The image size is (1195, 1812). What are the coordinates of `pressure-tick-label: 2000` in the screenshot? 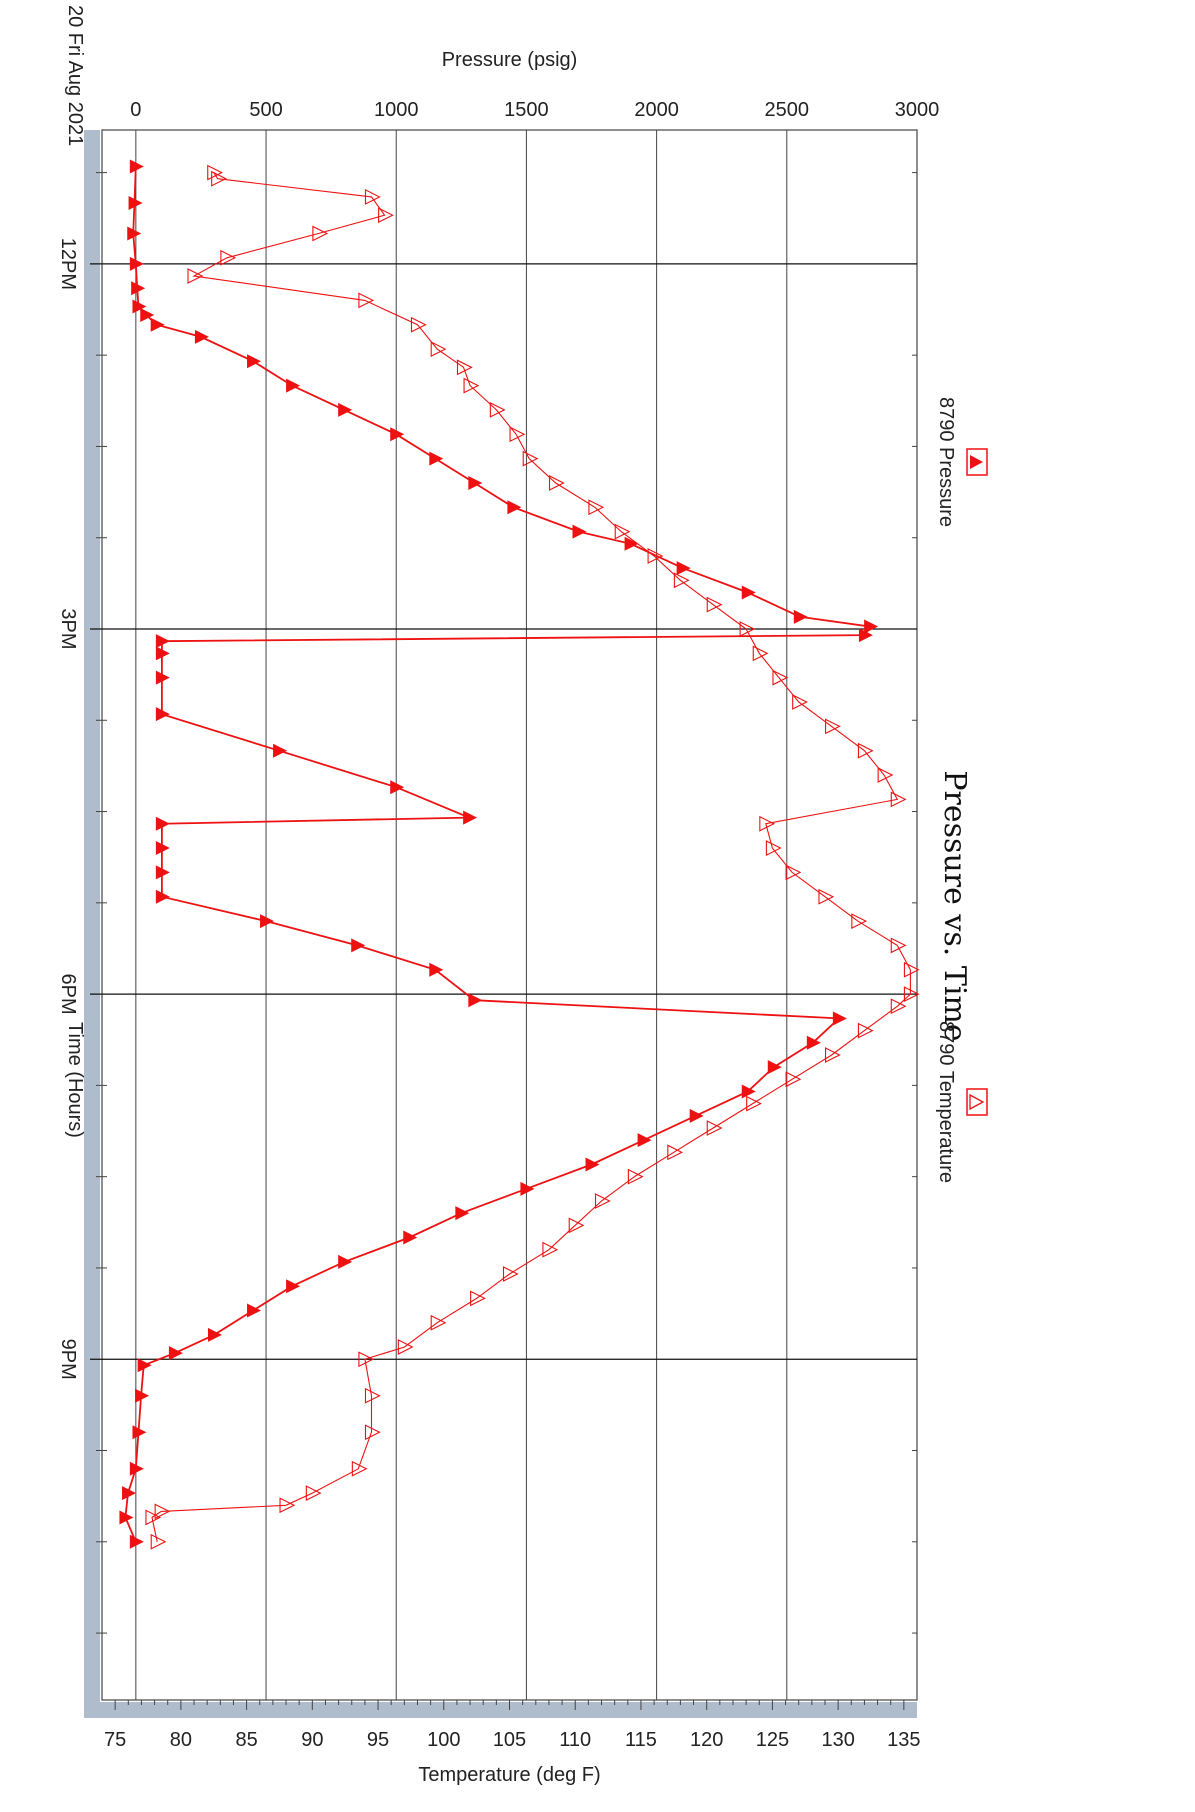 It's located at (656, 110).